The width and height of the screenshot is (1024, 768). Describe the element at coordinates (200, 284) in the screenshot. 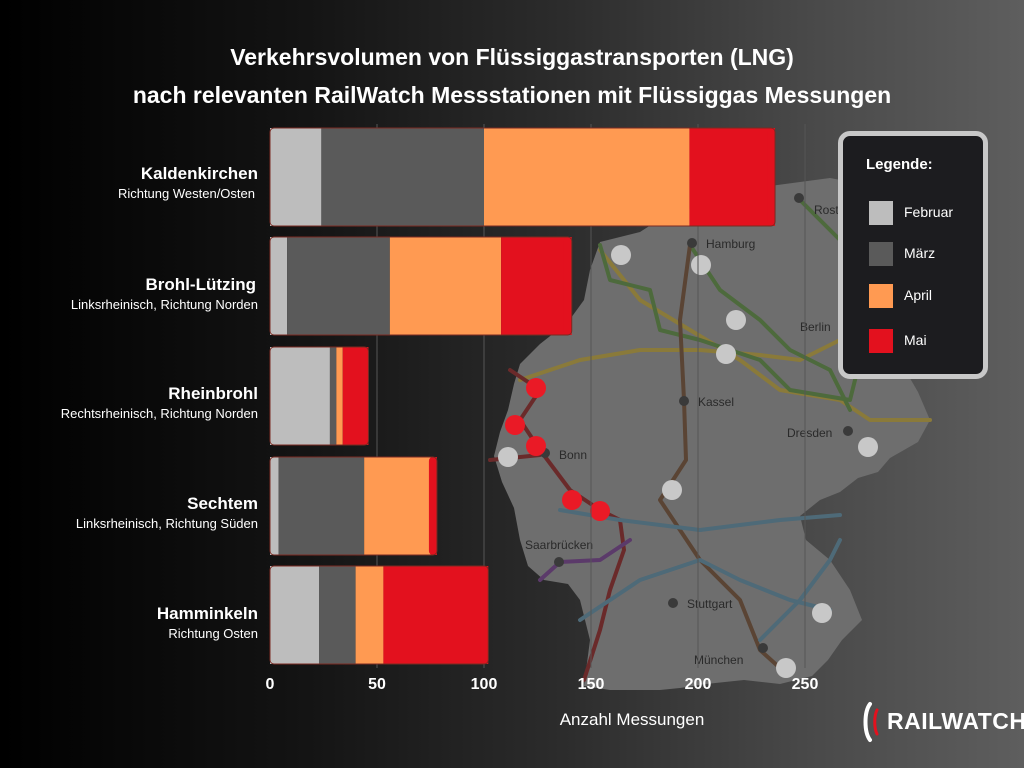

I see `category-name: Brohl-Lützing` at that location.